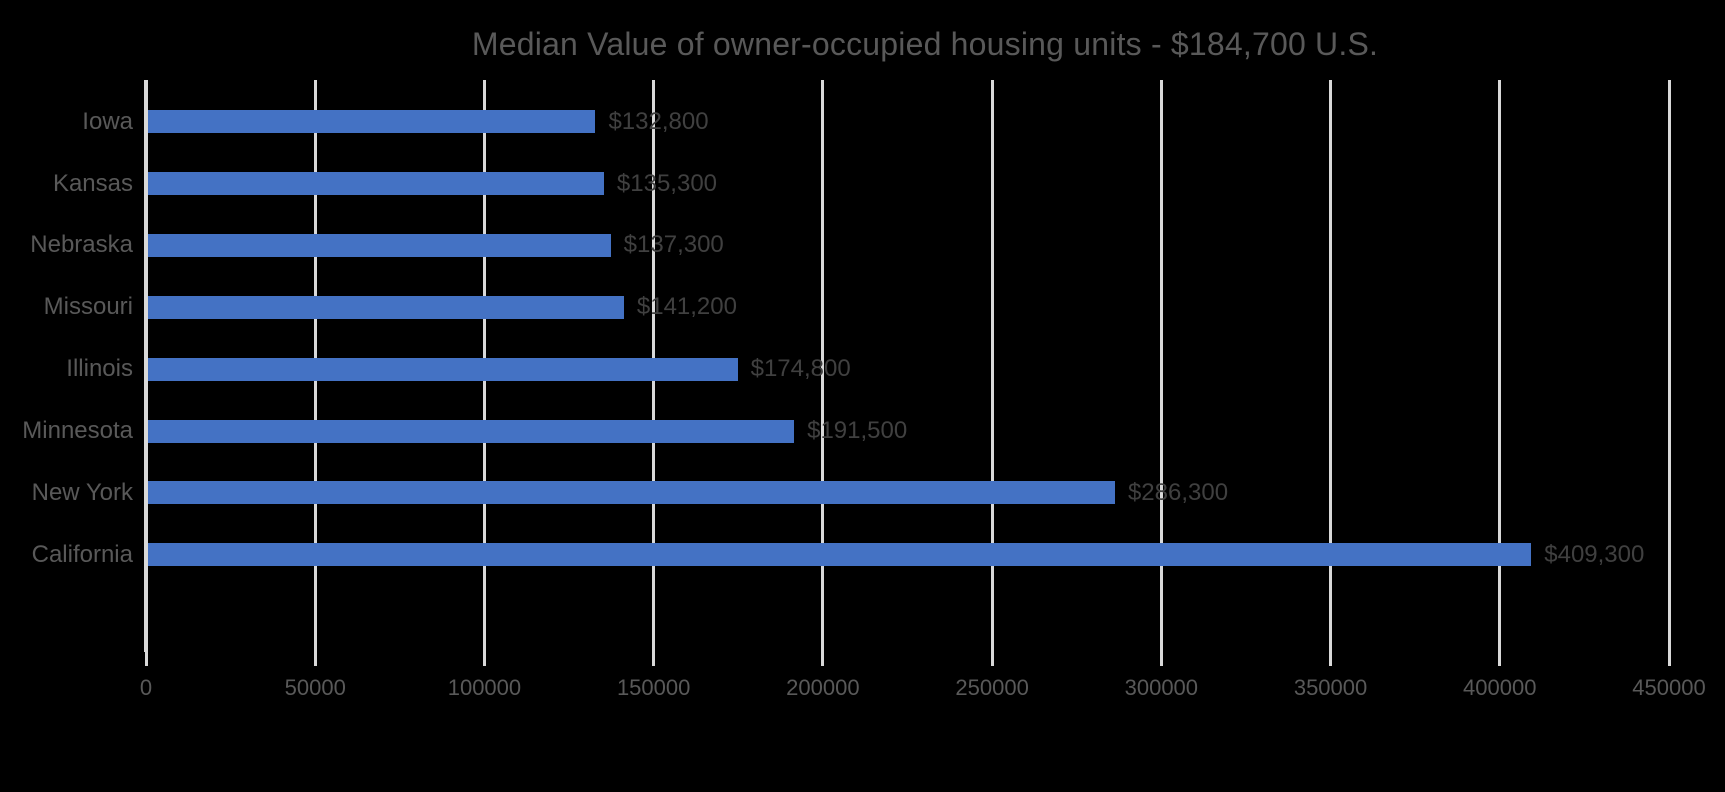 The width and height of the screenshot is (1725, 792). Describe the element at coordinates (653, 687) in the screenshot. I see `x-axis-tick-label: 150000` at that location.